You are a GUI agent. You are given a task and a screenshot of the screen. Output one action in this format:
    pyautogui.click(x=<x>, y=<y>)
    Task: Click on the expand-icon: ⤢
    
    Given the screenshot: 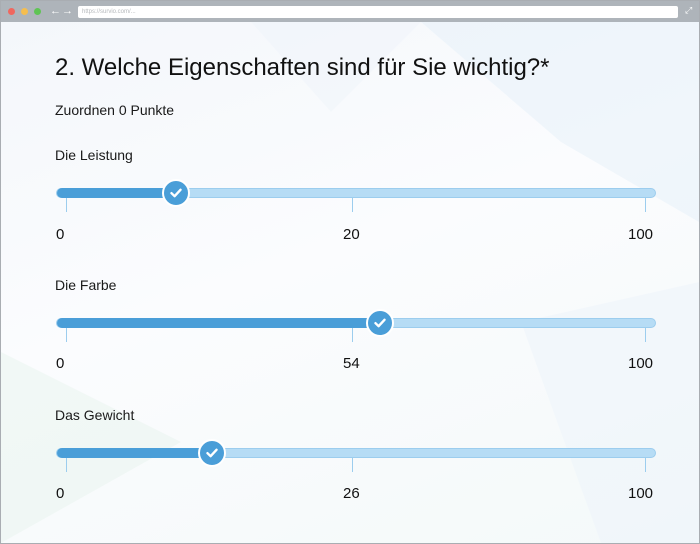 What is the action you would take?
    pyautogui.click(x=689, y=10)
    